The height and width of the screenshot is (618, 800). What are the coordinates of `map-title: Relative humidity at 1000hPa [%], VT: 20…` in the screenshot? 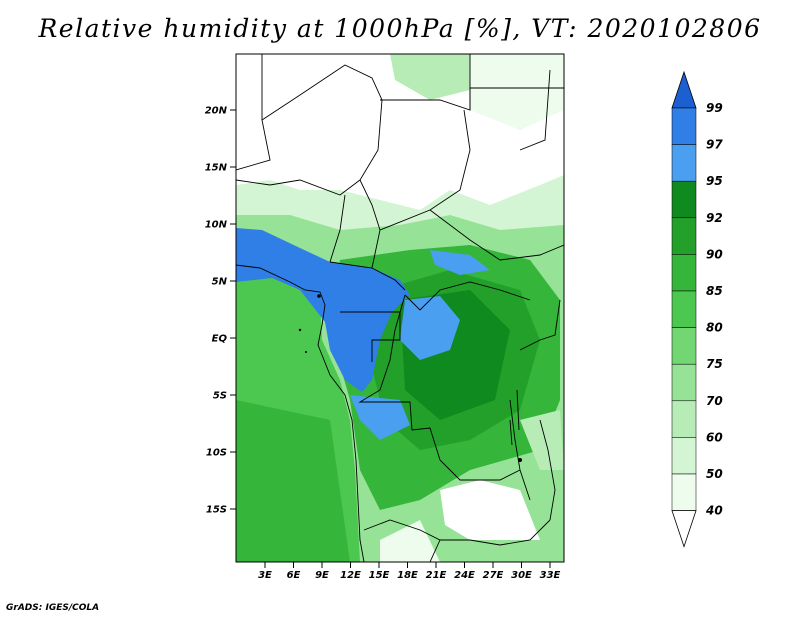 It's located at (400, 28).